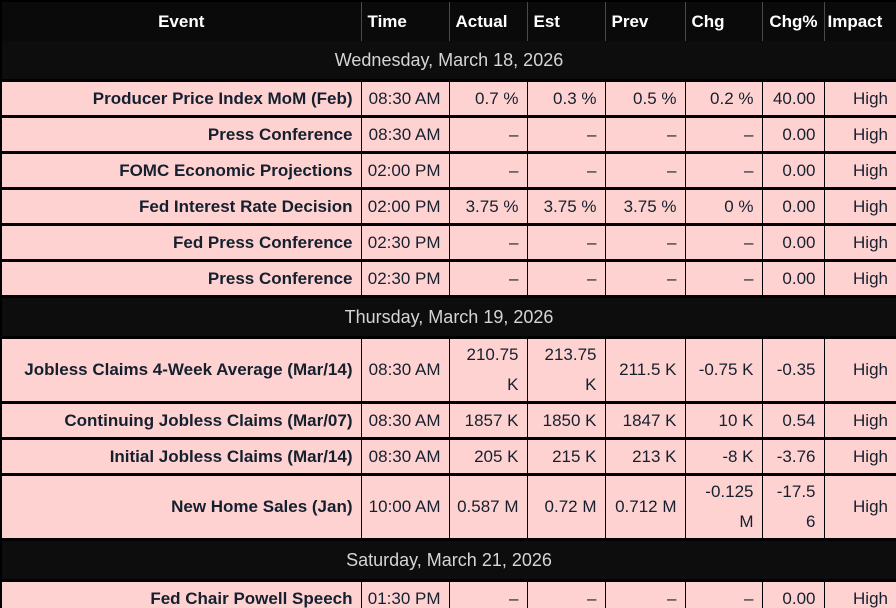 Image resolution: width=896 pixels, height=608 pixels. I want to click on cell-chgpct: 40.00, so click(793, 98).